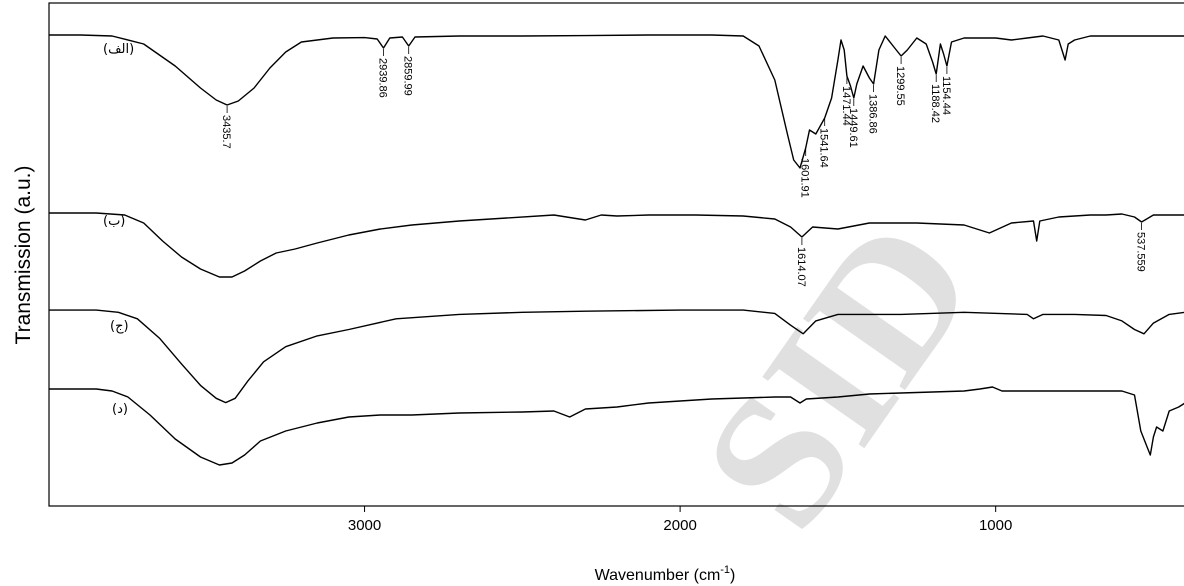 This screenshot has width=1184, height=586. Describe the element at coordinates (846, 106) in the screenshot. I see `peak-label: 1471.44` at that location.